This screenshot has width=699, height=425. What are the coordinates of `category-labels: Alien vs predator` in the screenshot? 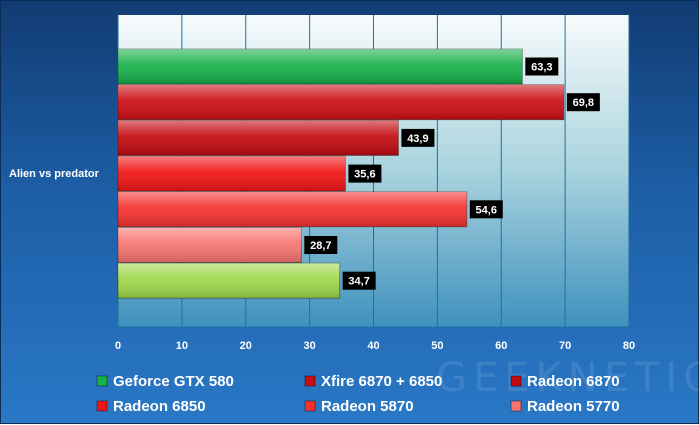 It's located at (54, 174).